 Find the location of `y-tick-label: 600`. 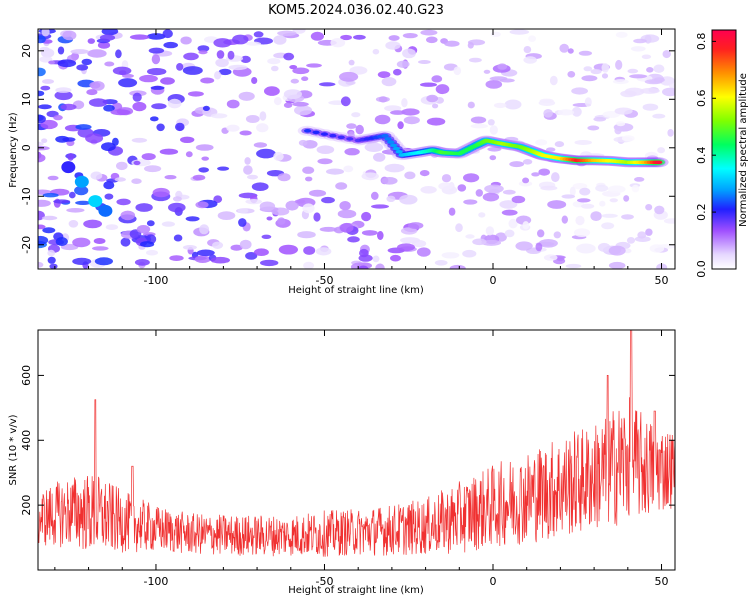

y-tick-label: 600 is located at coordinates (26, 375).